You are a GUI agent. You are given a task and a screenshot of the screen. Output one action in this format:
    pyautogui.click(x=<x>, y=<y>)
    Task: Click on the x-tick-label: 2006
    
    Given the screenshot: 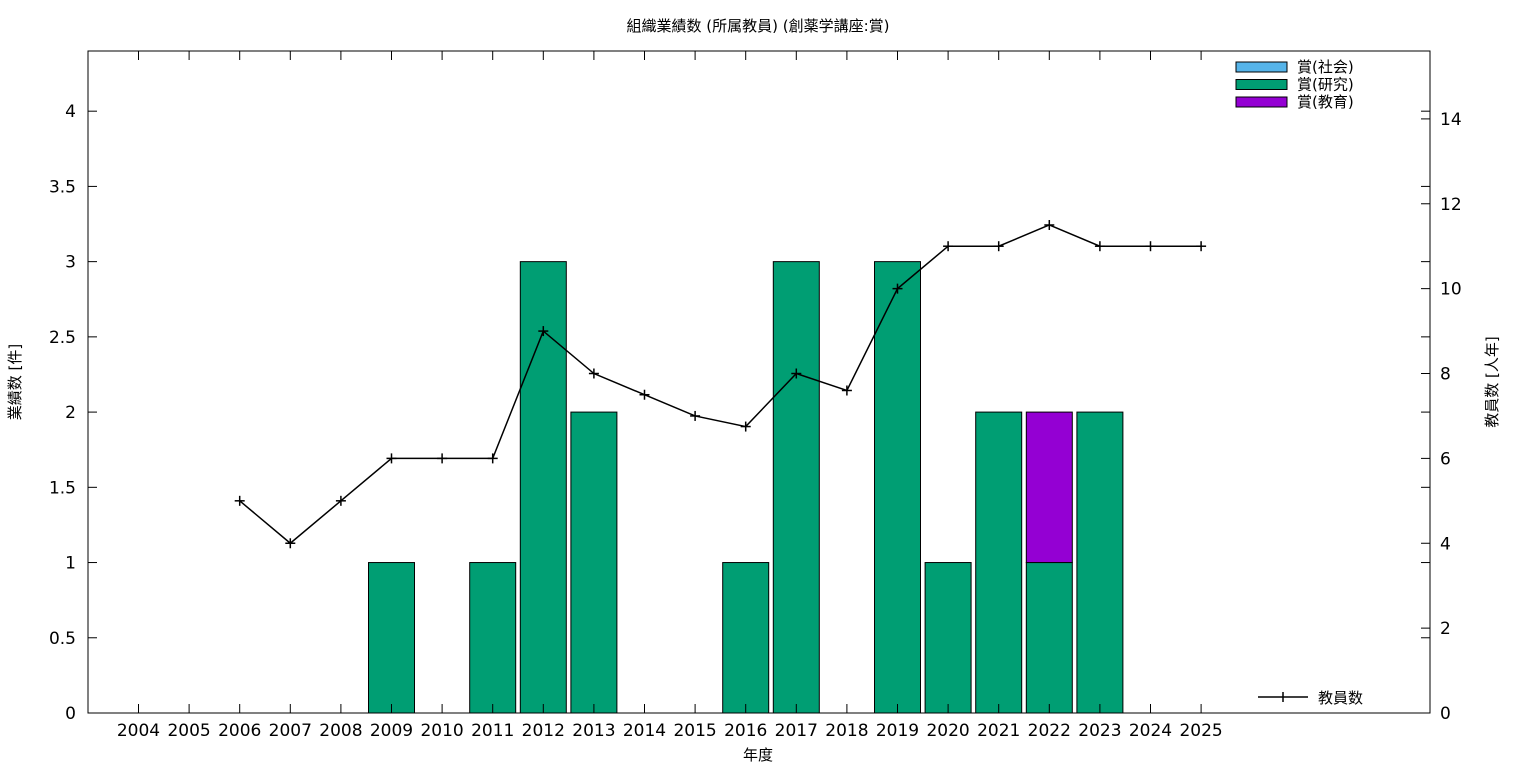 What is the action you would take?
    pyautogui.click(x=239, y=731)
    